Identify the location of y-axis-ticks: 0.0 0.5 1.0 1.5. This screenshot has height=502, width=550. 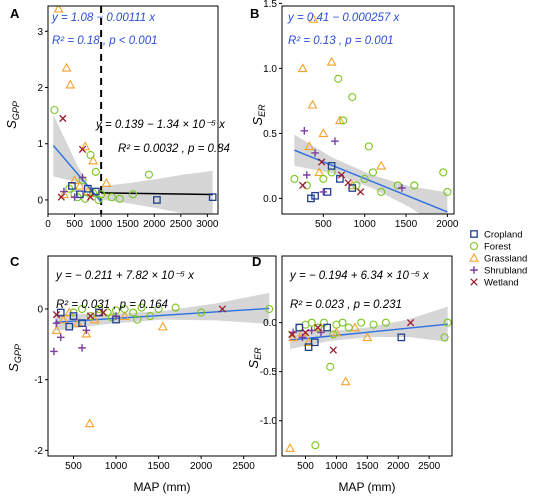
(272, 102).